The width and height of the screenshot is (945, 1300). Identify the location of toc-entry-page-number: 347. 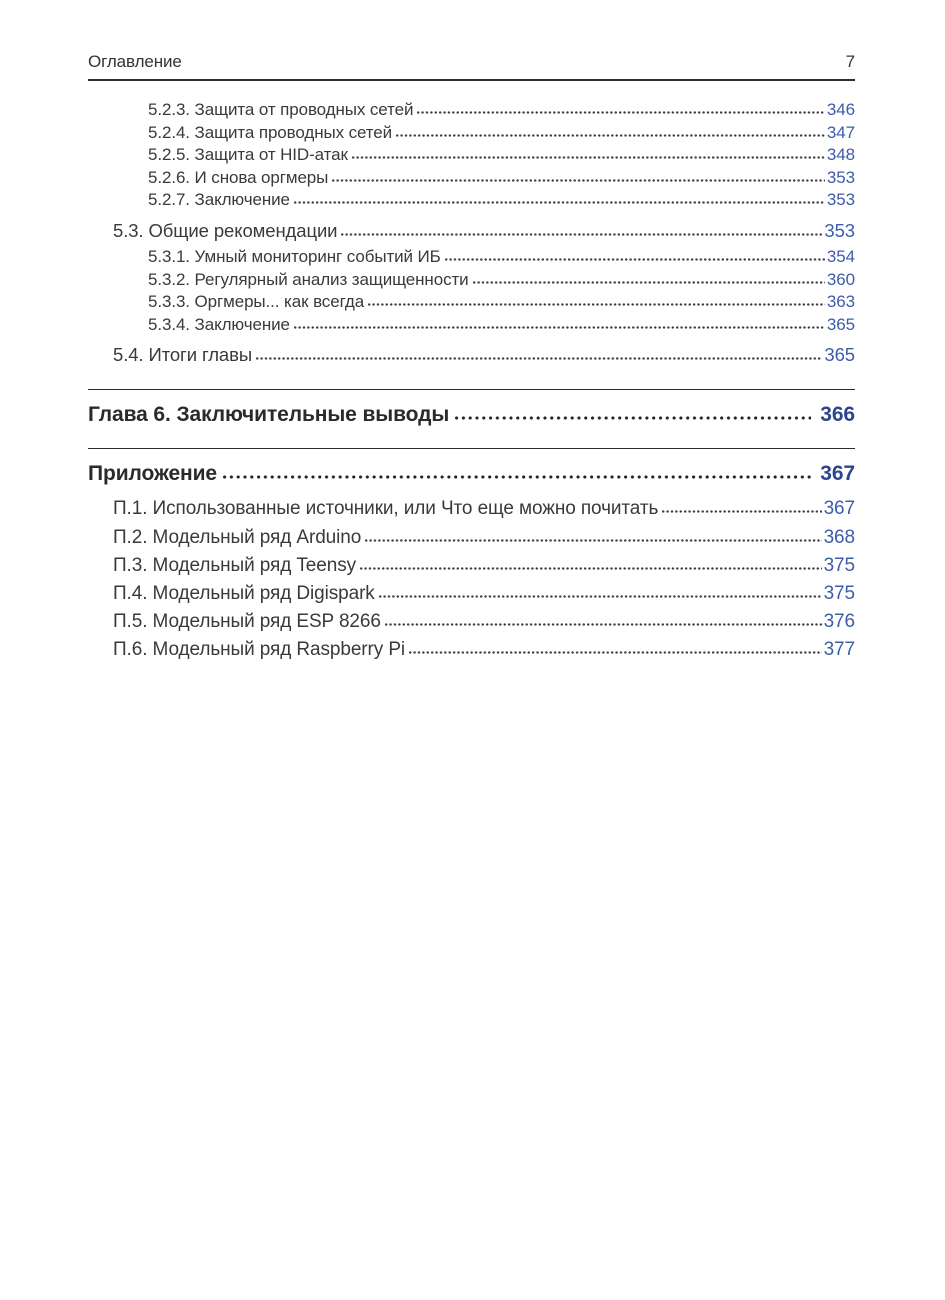
(840, 132).